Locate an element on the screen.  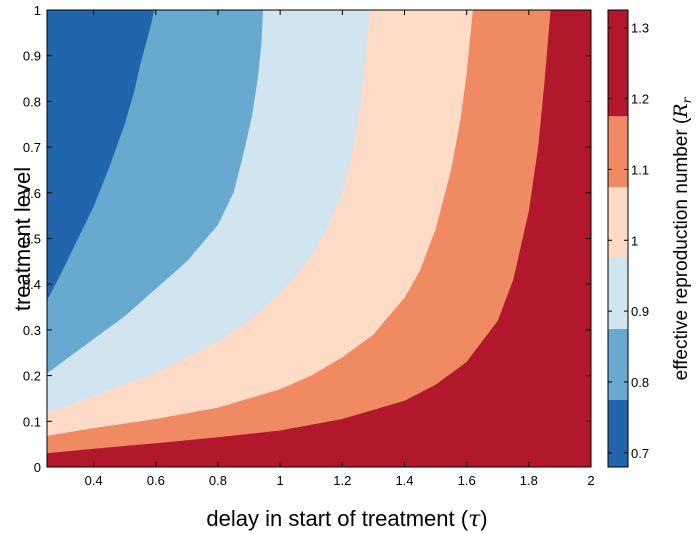
y-tick-label: 0.5 is located at coordinates (32, 239).